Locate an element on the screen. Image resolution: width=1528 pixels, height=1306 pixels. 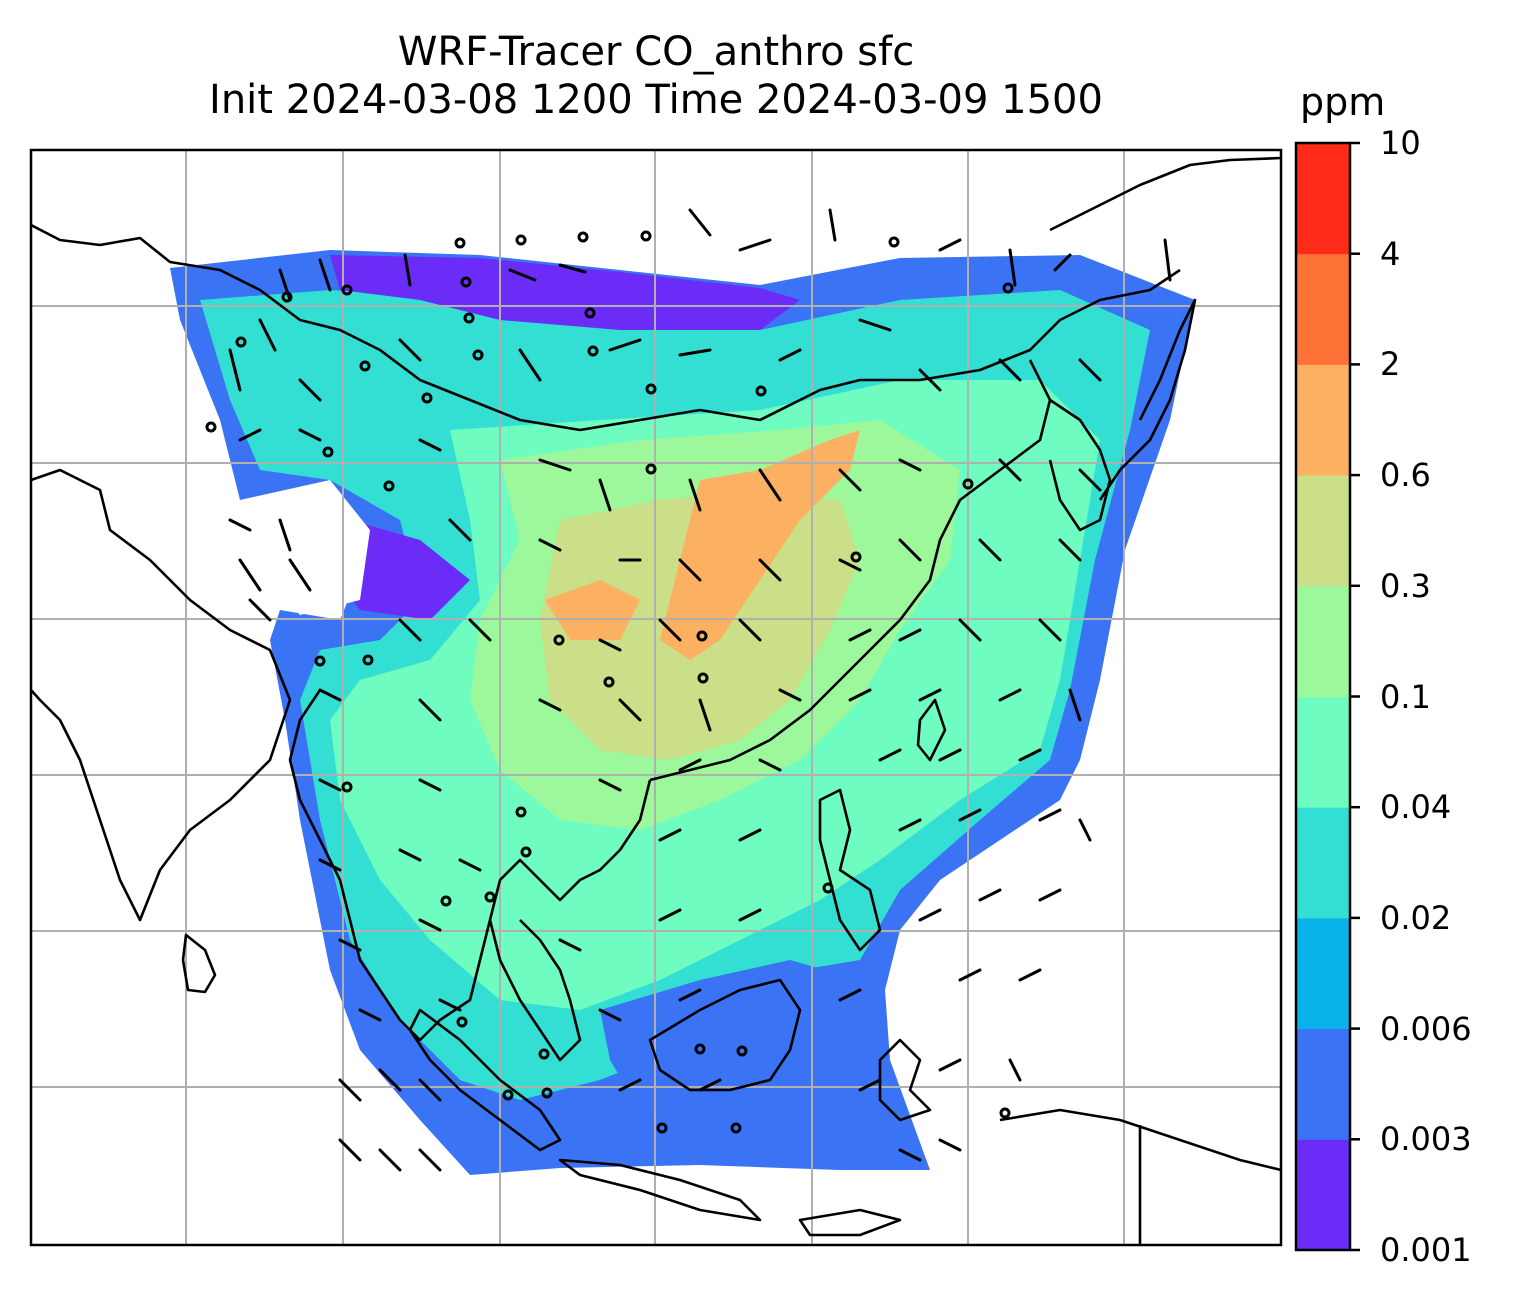
colorbar is located at coordinates (1327, 696).